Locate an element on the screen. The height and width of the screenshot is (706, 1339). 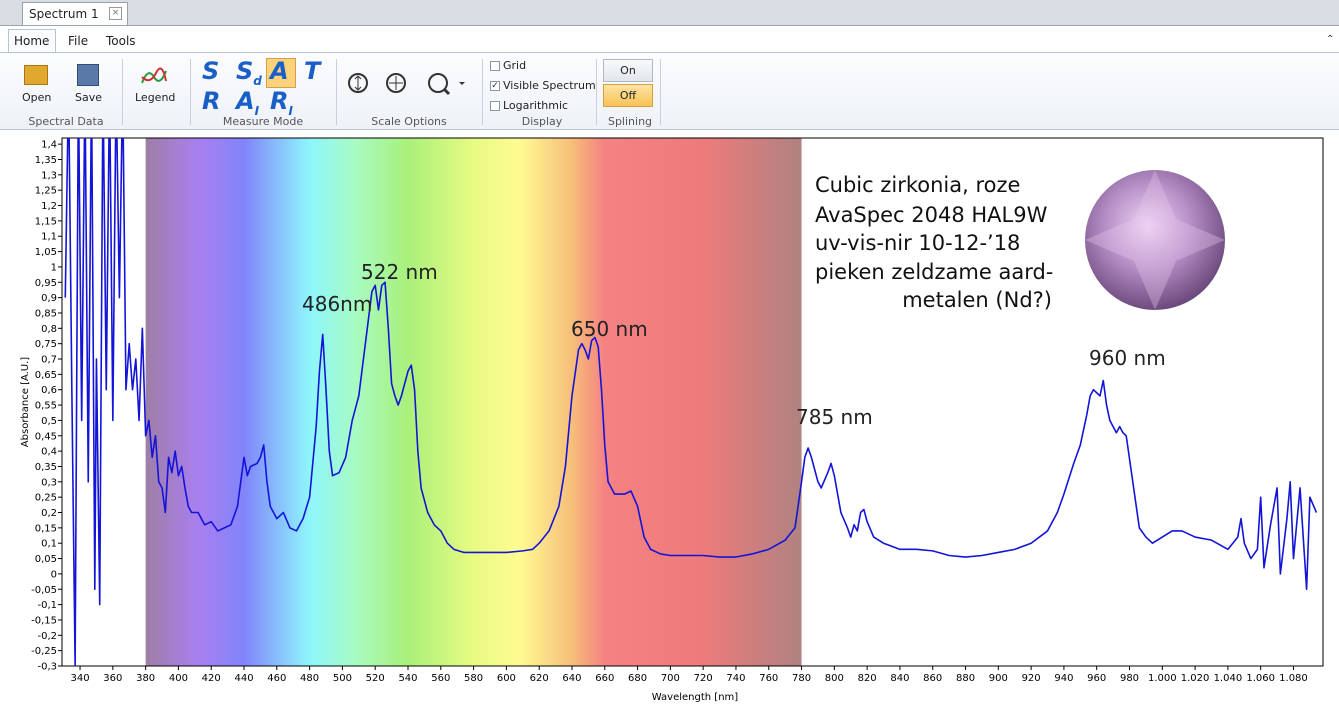
x-tick-label: 620 is located at coordinates (539, 678).